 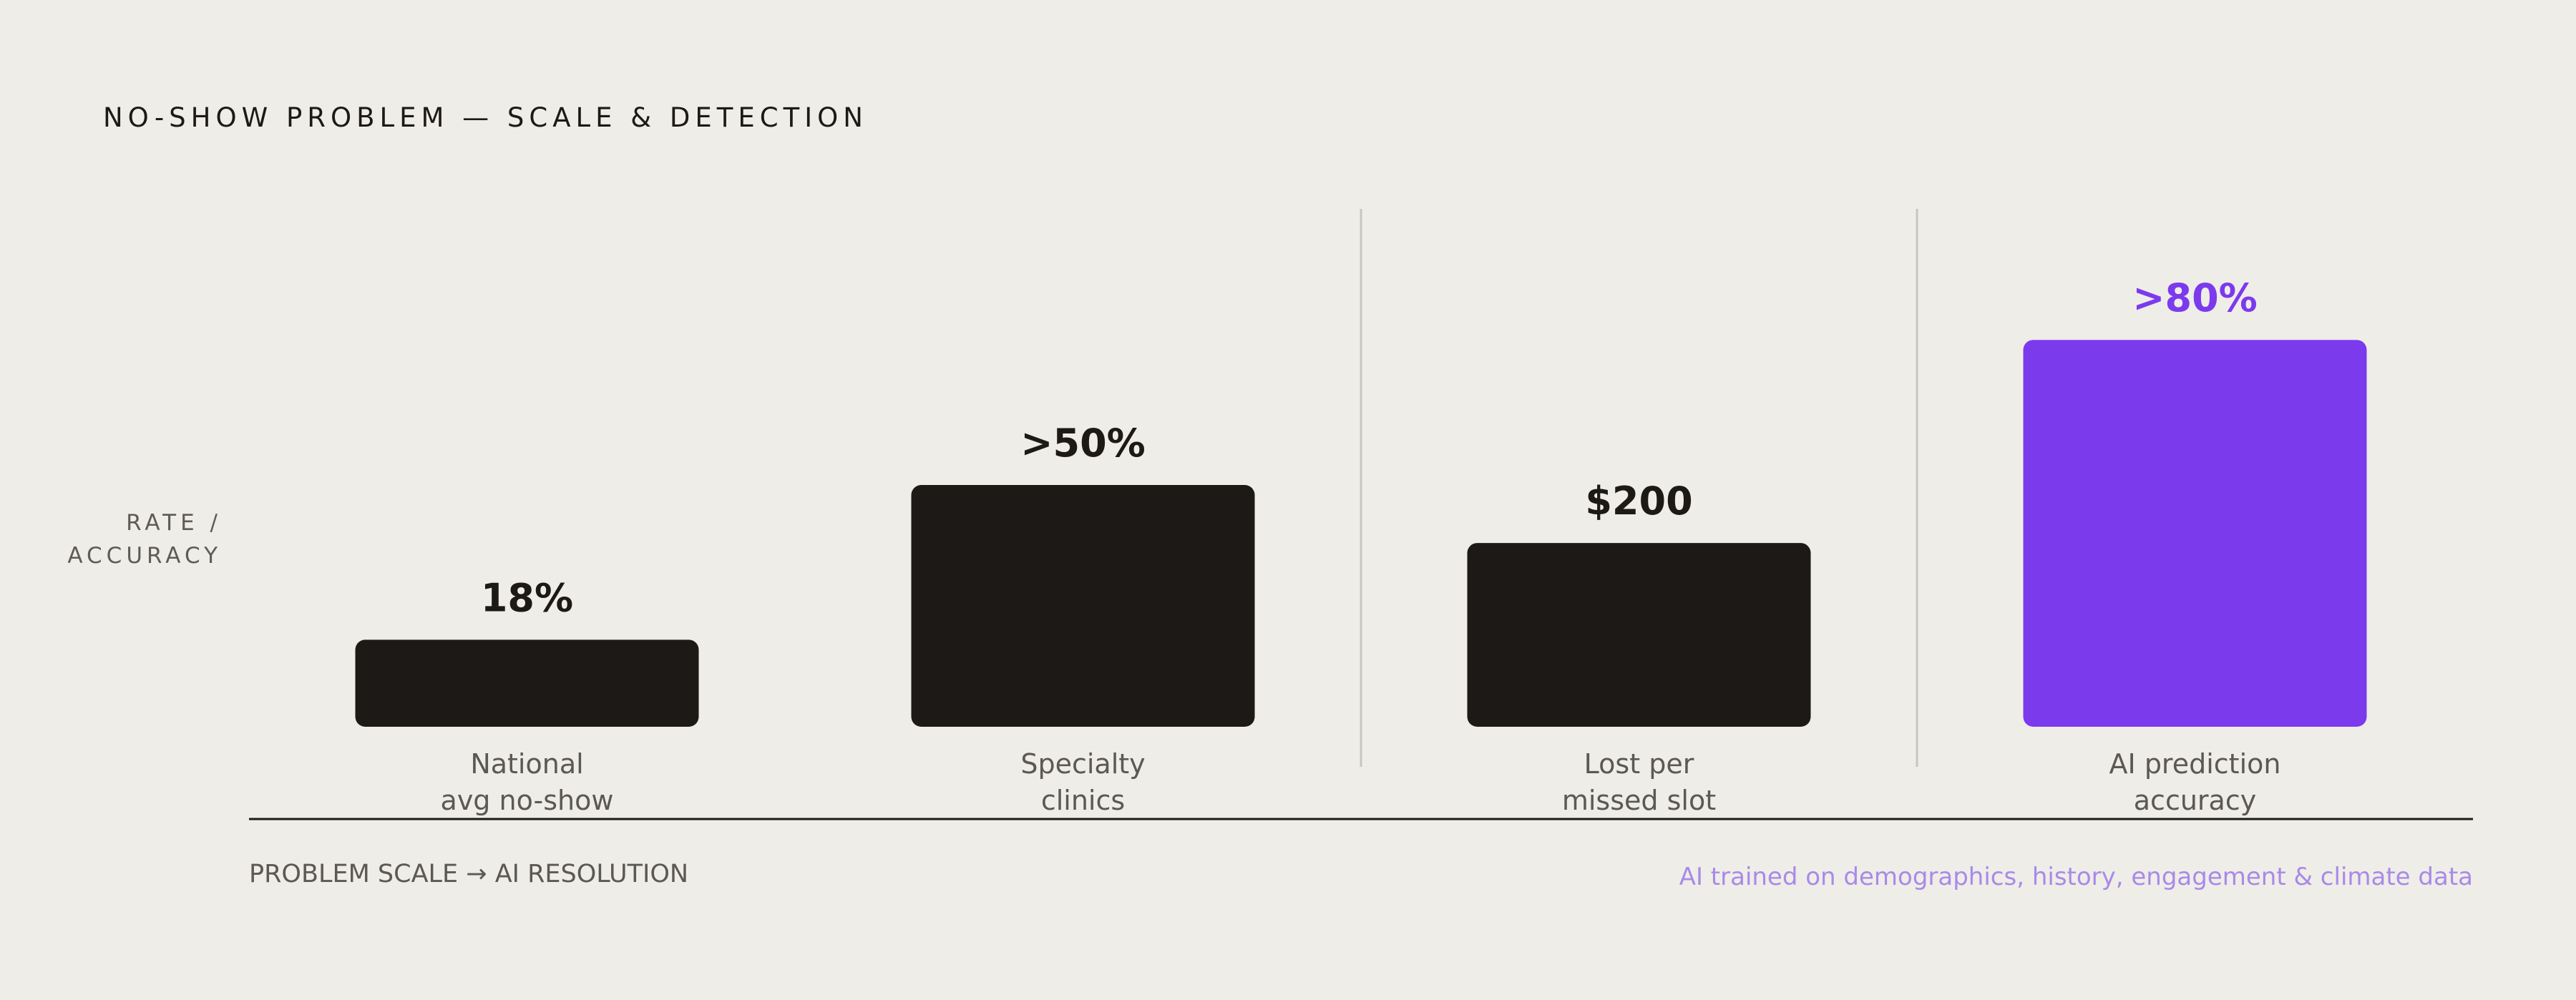 I want to click on x-tick-label-3-line-1: Lost per, so click(x=1639, y=764).